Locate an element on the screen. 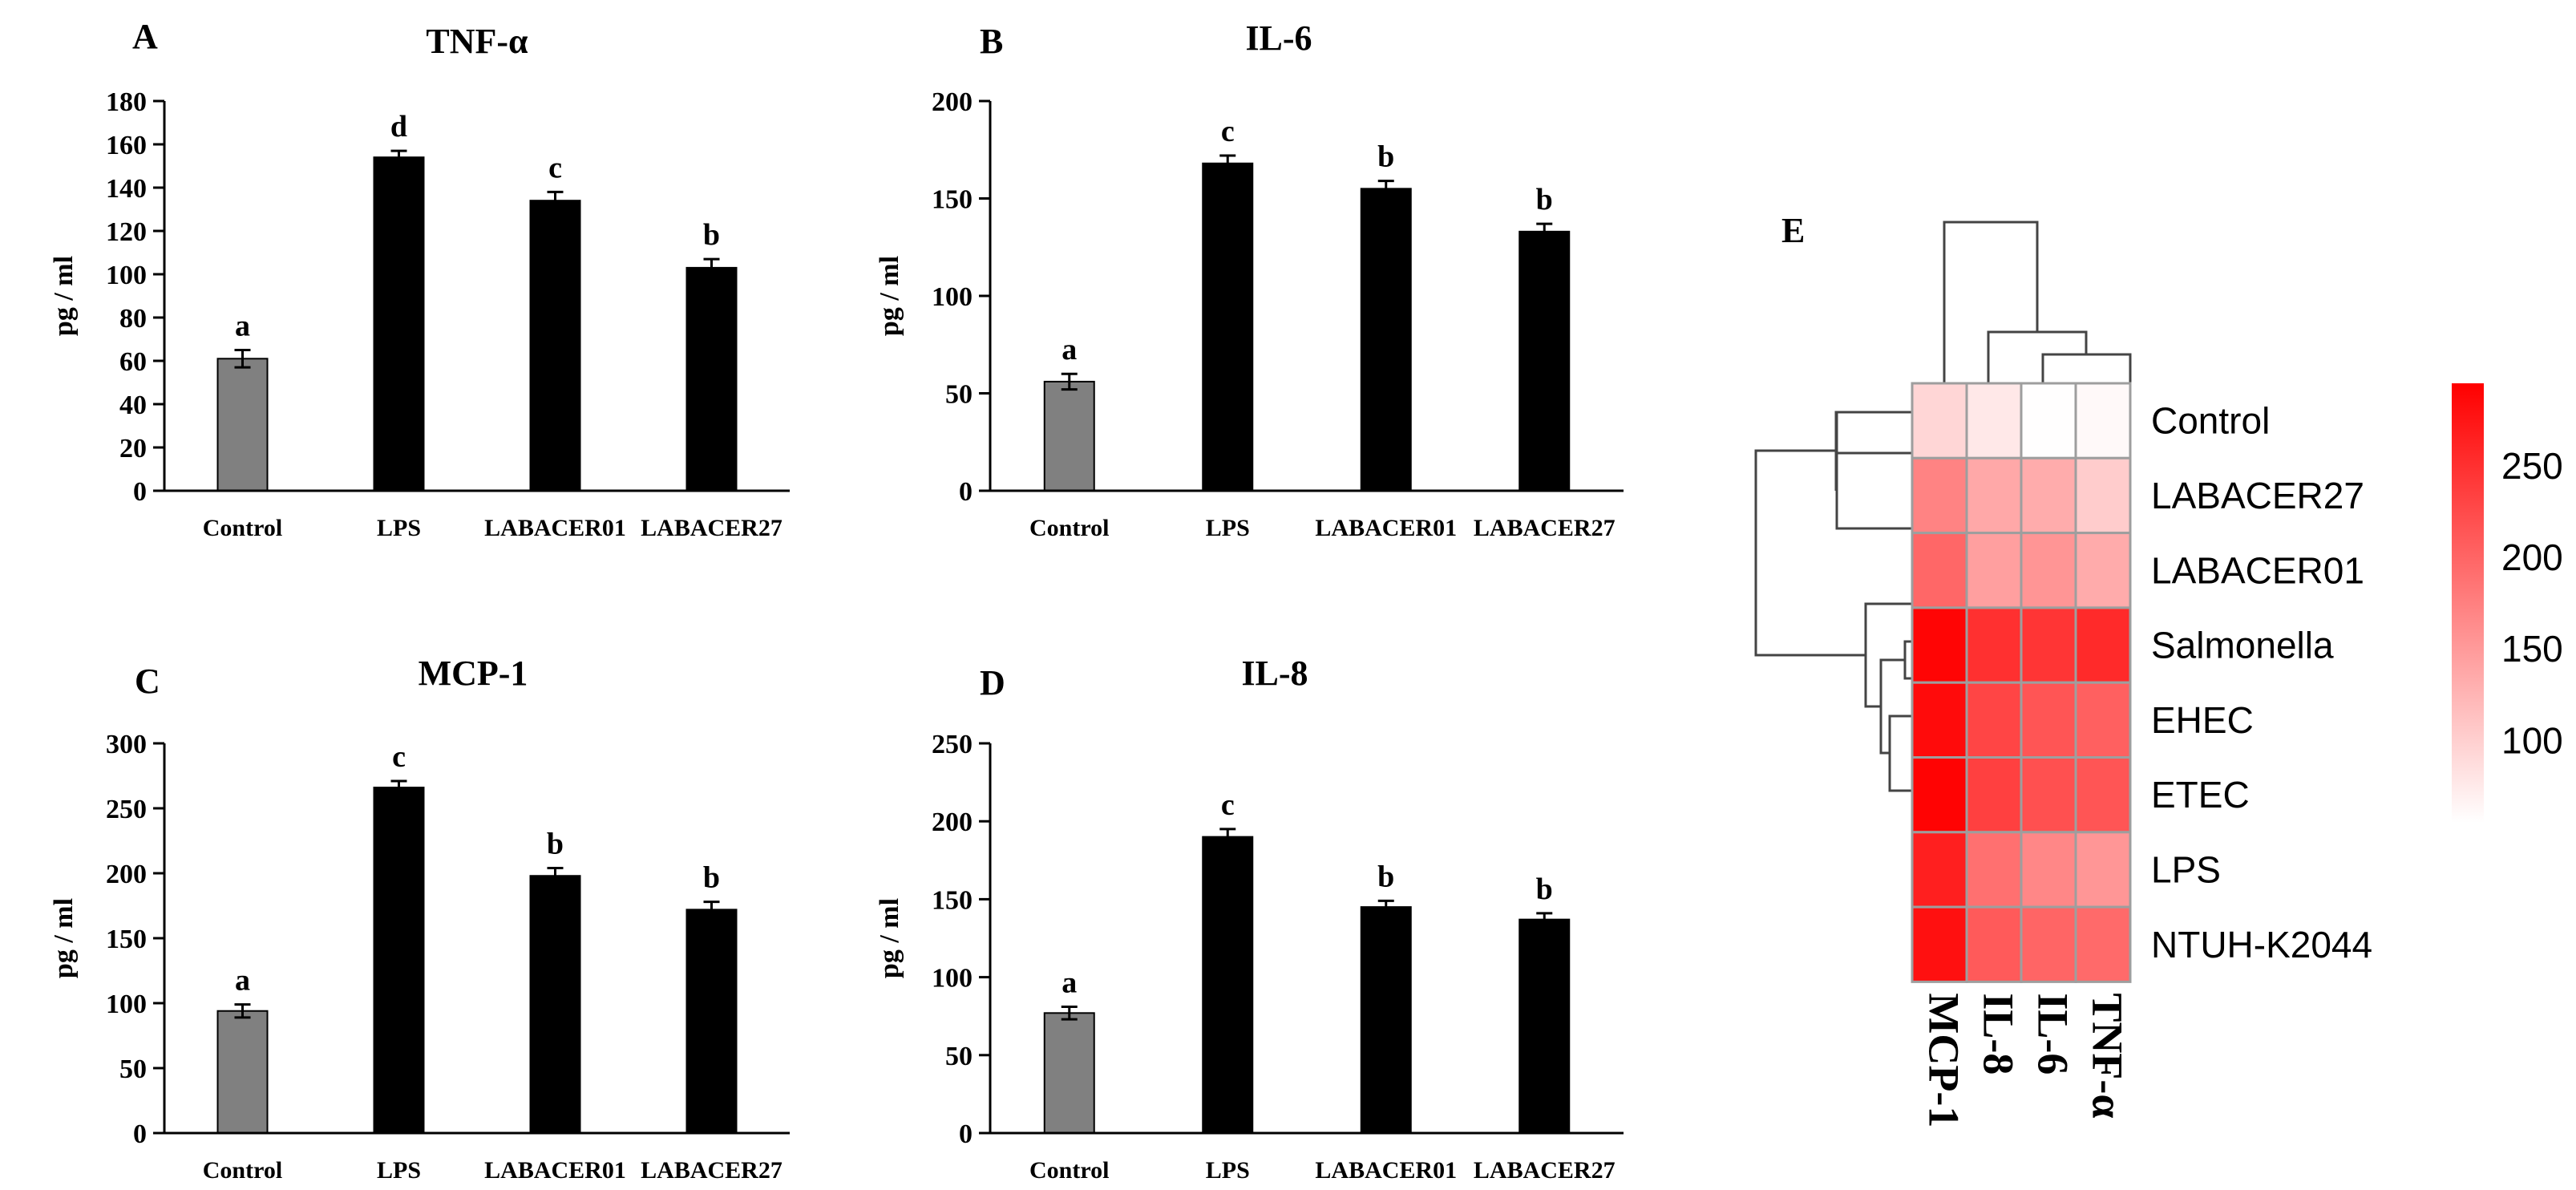 The image size is (2576, 1190). color-scale-tick-label: 200 is located at coordinates (2532, 557).